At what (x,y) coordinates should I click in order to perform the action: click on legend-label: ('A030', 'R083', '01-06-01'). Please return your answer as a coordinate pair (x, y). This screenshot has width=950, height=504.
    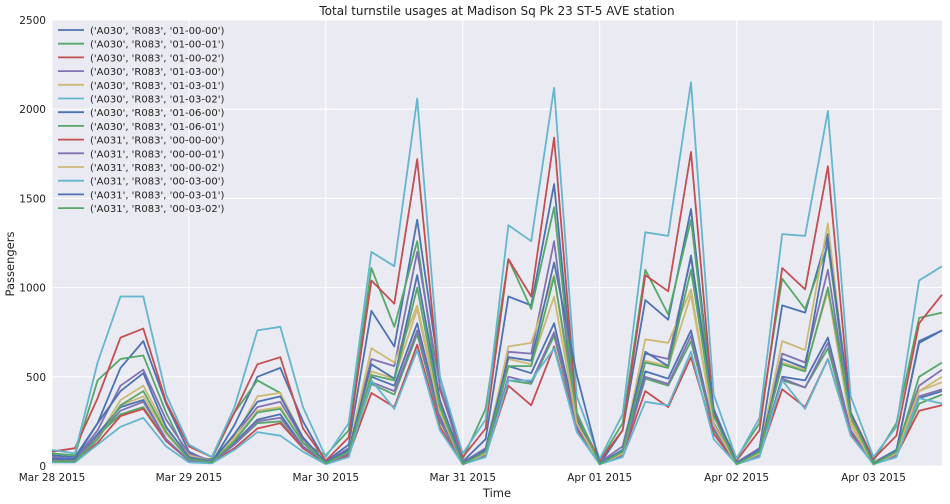
    Looking at the image, I should click on (157, 127).